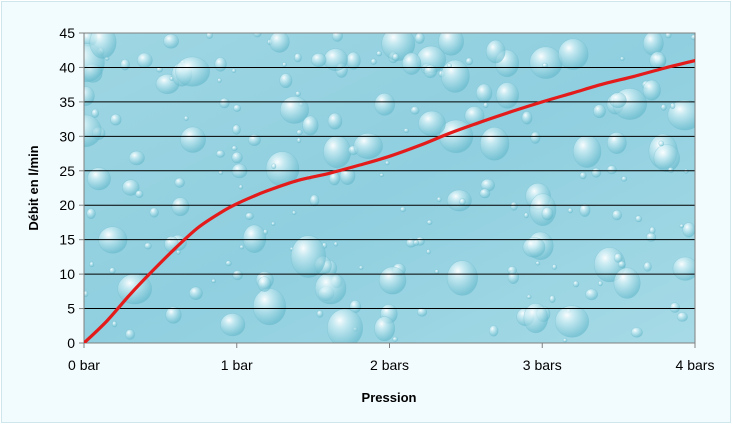 Image resolution: width=732 pixels, height=424 pixels. What do you see at coordinates (67, 33) in the screenshot?
I see `y-tick-label: 45` at bounding box center [67, 33].